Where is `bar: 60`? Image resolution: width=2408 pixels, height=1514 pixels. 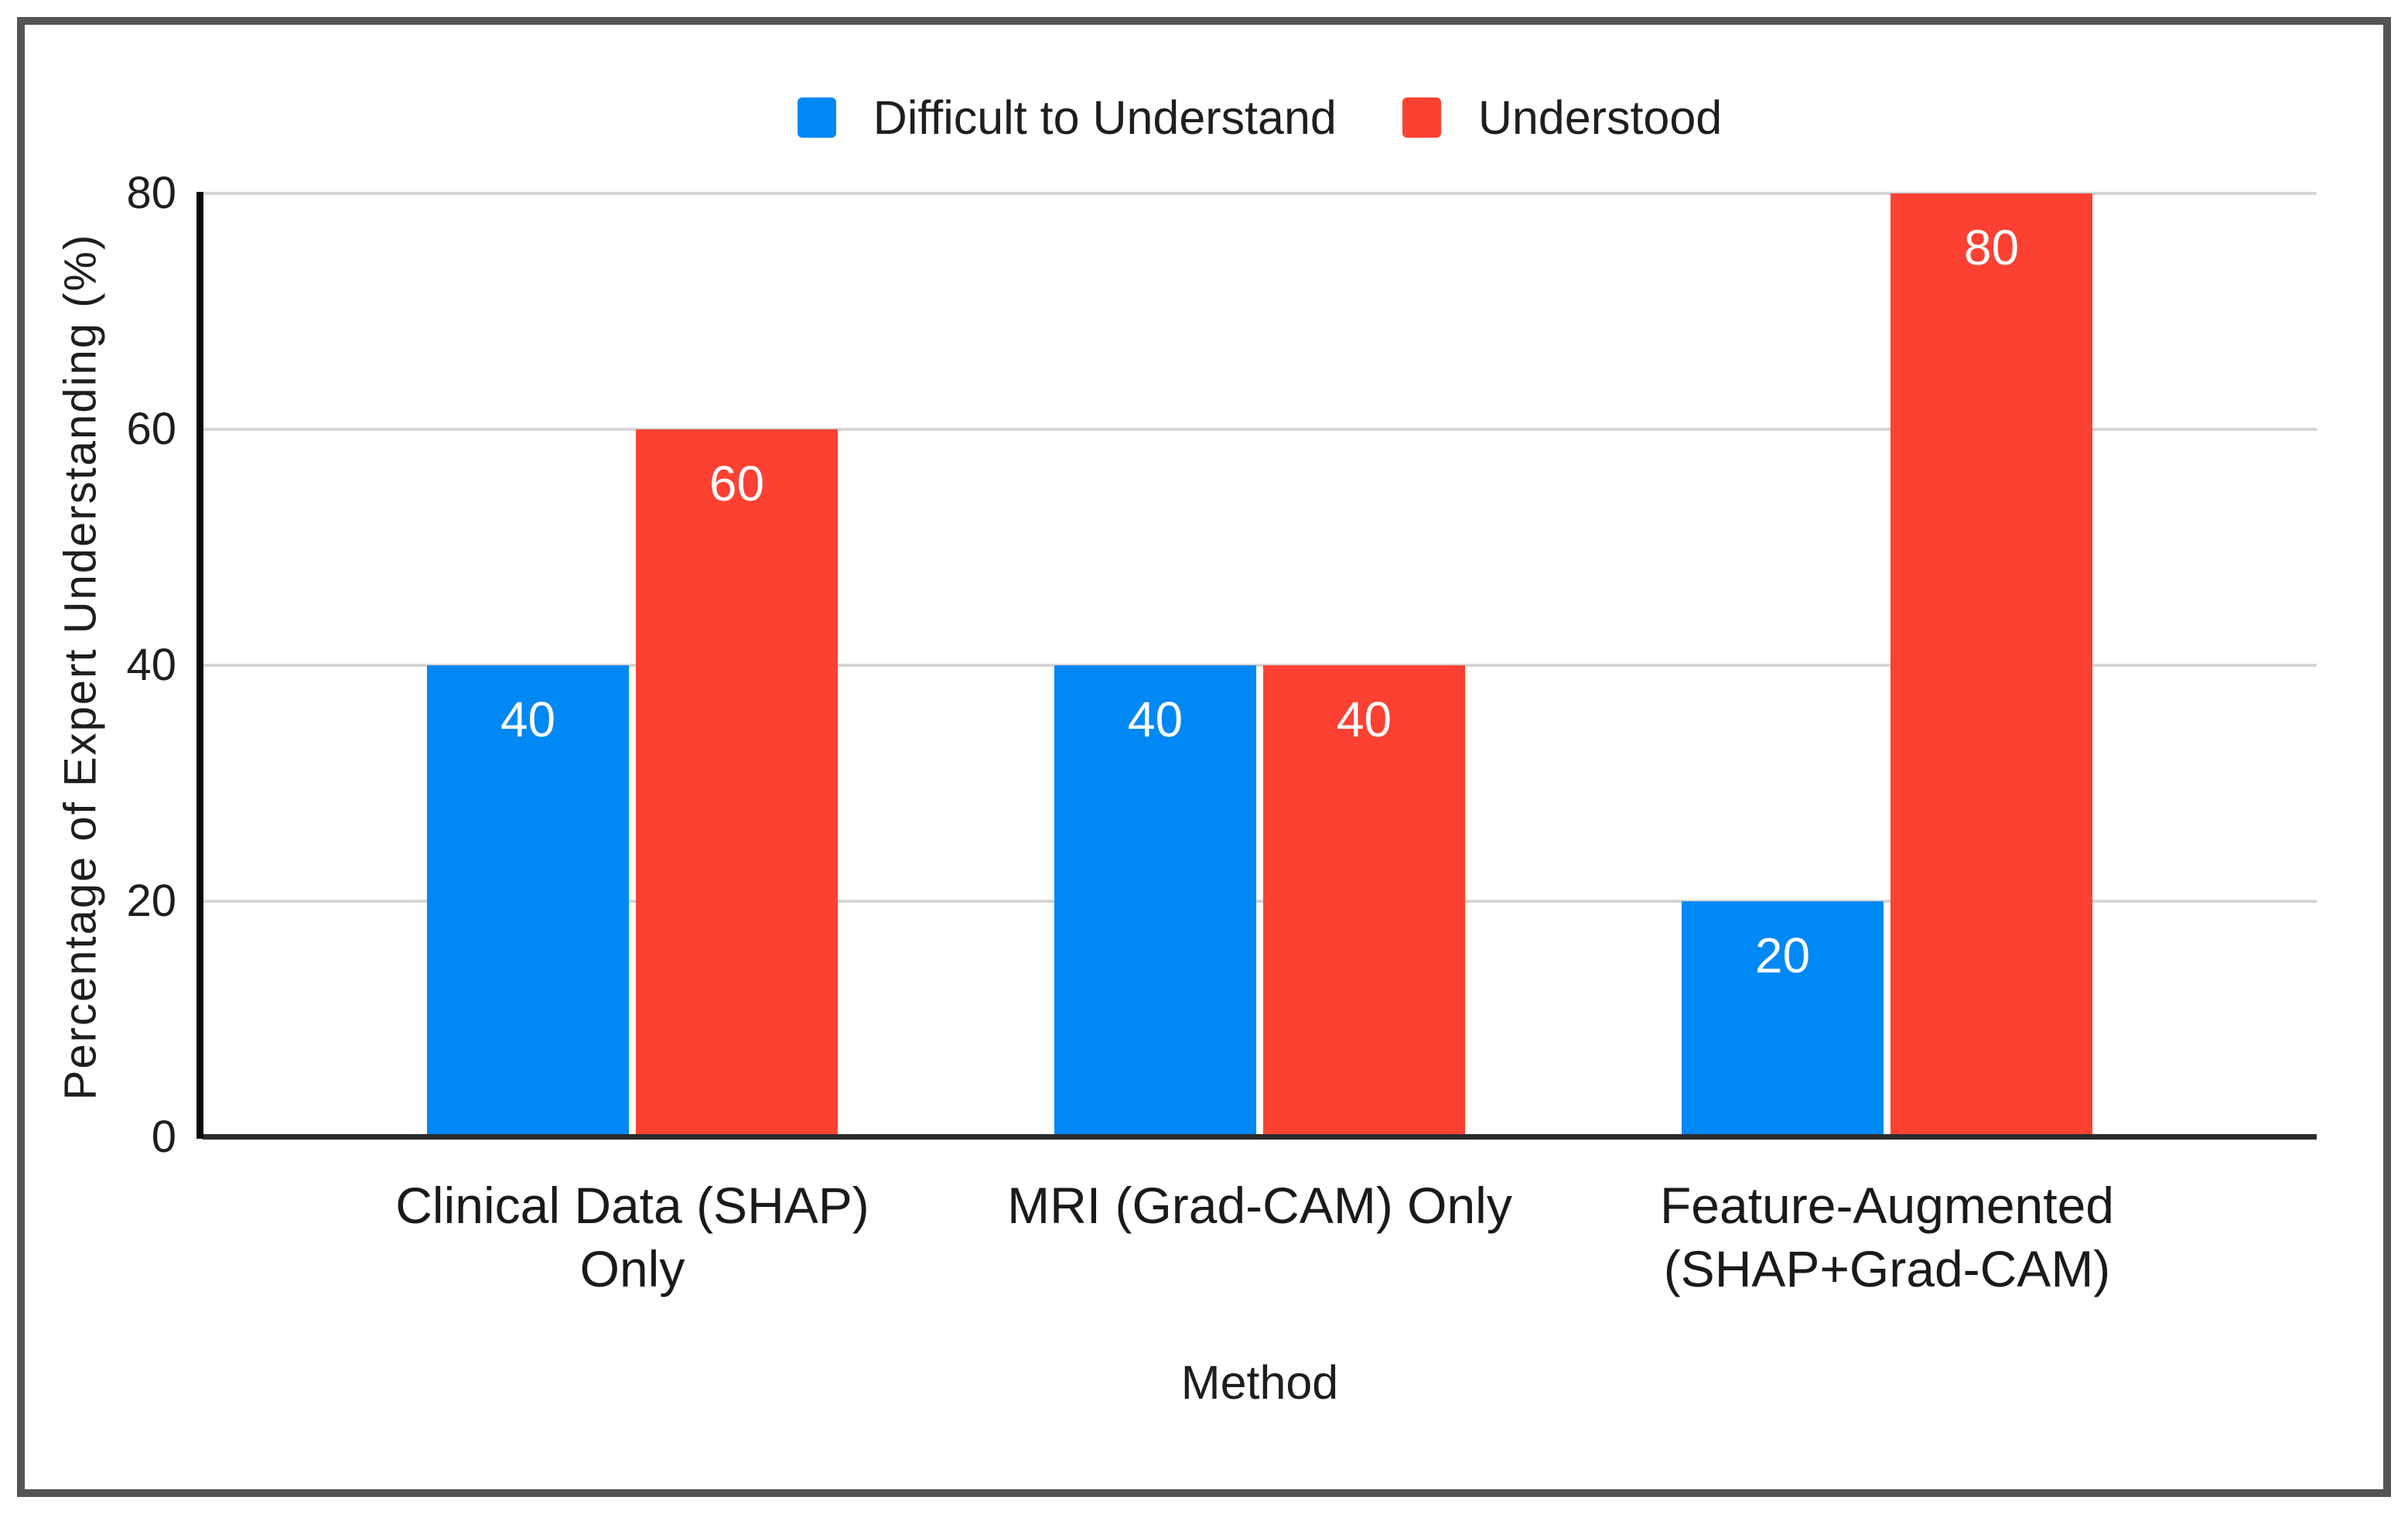
bar: 60 is located at coordinates (737, 783).